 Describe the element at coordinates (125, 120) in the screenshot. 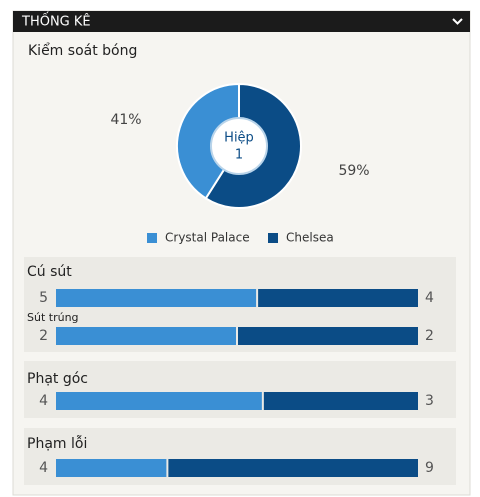

I see `value-label: 41%` at that location.